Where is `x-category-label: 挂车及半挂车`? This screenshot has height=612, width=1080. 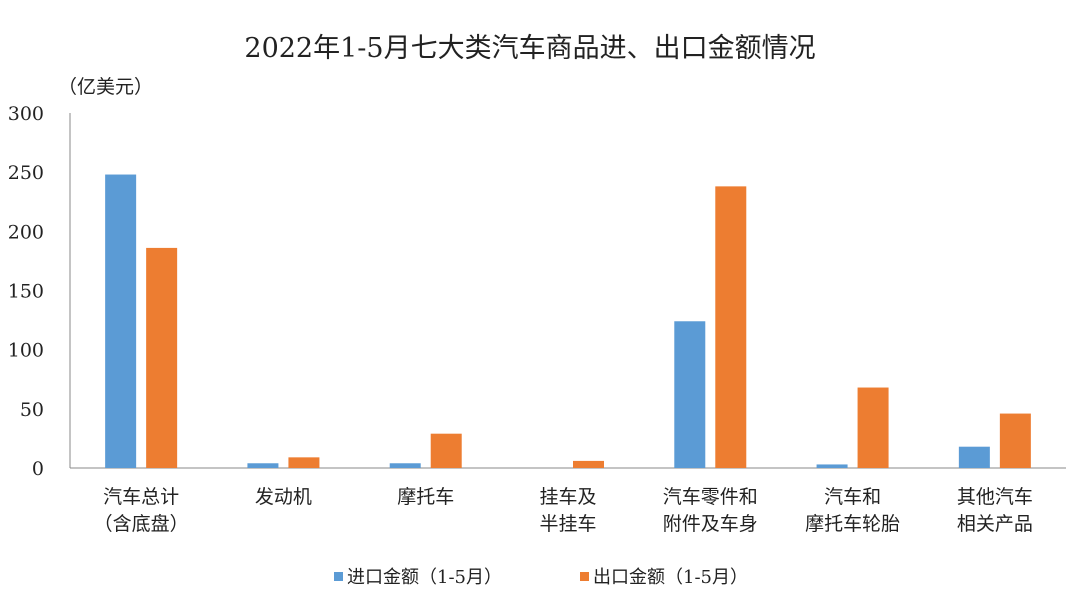 x-category-label: 挂车及半挂车 is located at coordinates (567, 510).